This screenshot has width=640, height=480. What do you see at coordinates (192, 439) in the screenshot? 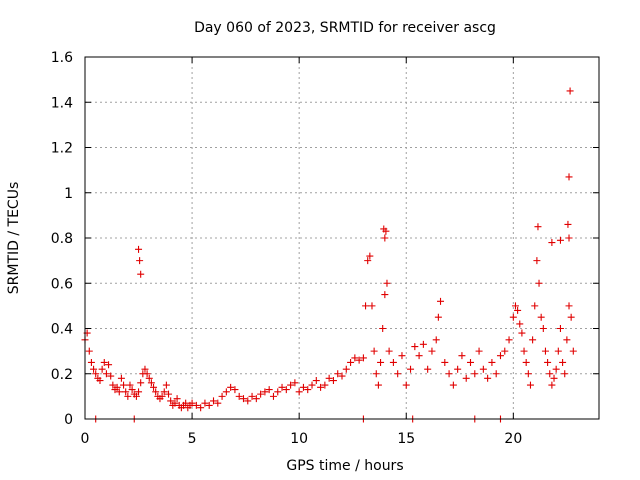
I see `x-tick-label: 5` at bounding box center [192, 439].